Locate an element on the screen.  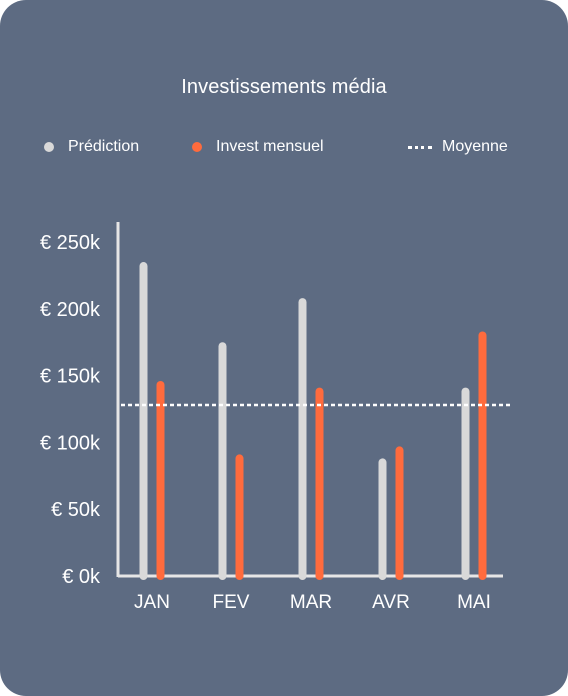
y-tick-label: € 250k is located at coordinates (70, 243).